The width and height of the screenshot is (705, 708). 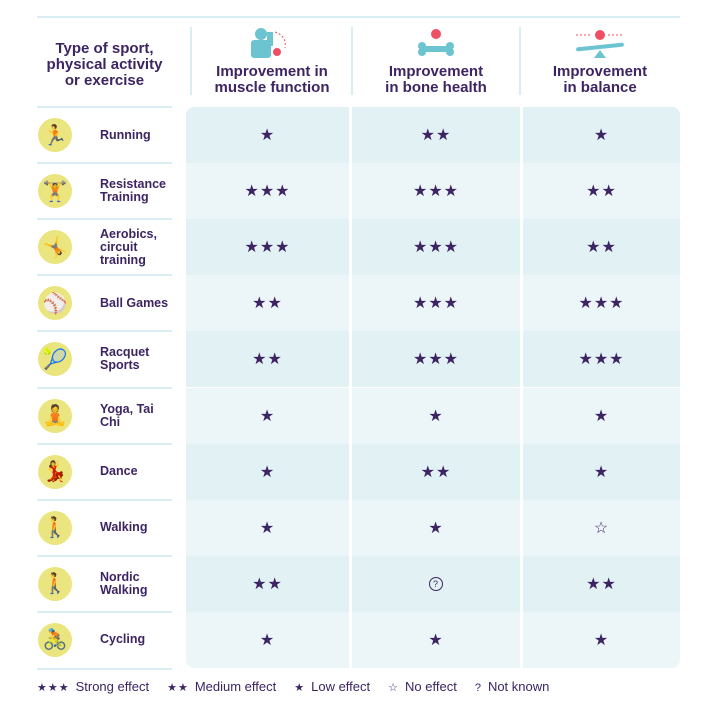 I want to click on aerobics-step-icon: 🤸, so click(x=55, y=247).